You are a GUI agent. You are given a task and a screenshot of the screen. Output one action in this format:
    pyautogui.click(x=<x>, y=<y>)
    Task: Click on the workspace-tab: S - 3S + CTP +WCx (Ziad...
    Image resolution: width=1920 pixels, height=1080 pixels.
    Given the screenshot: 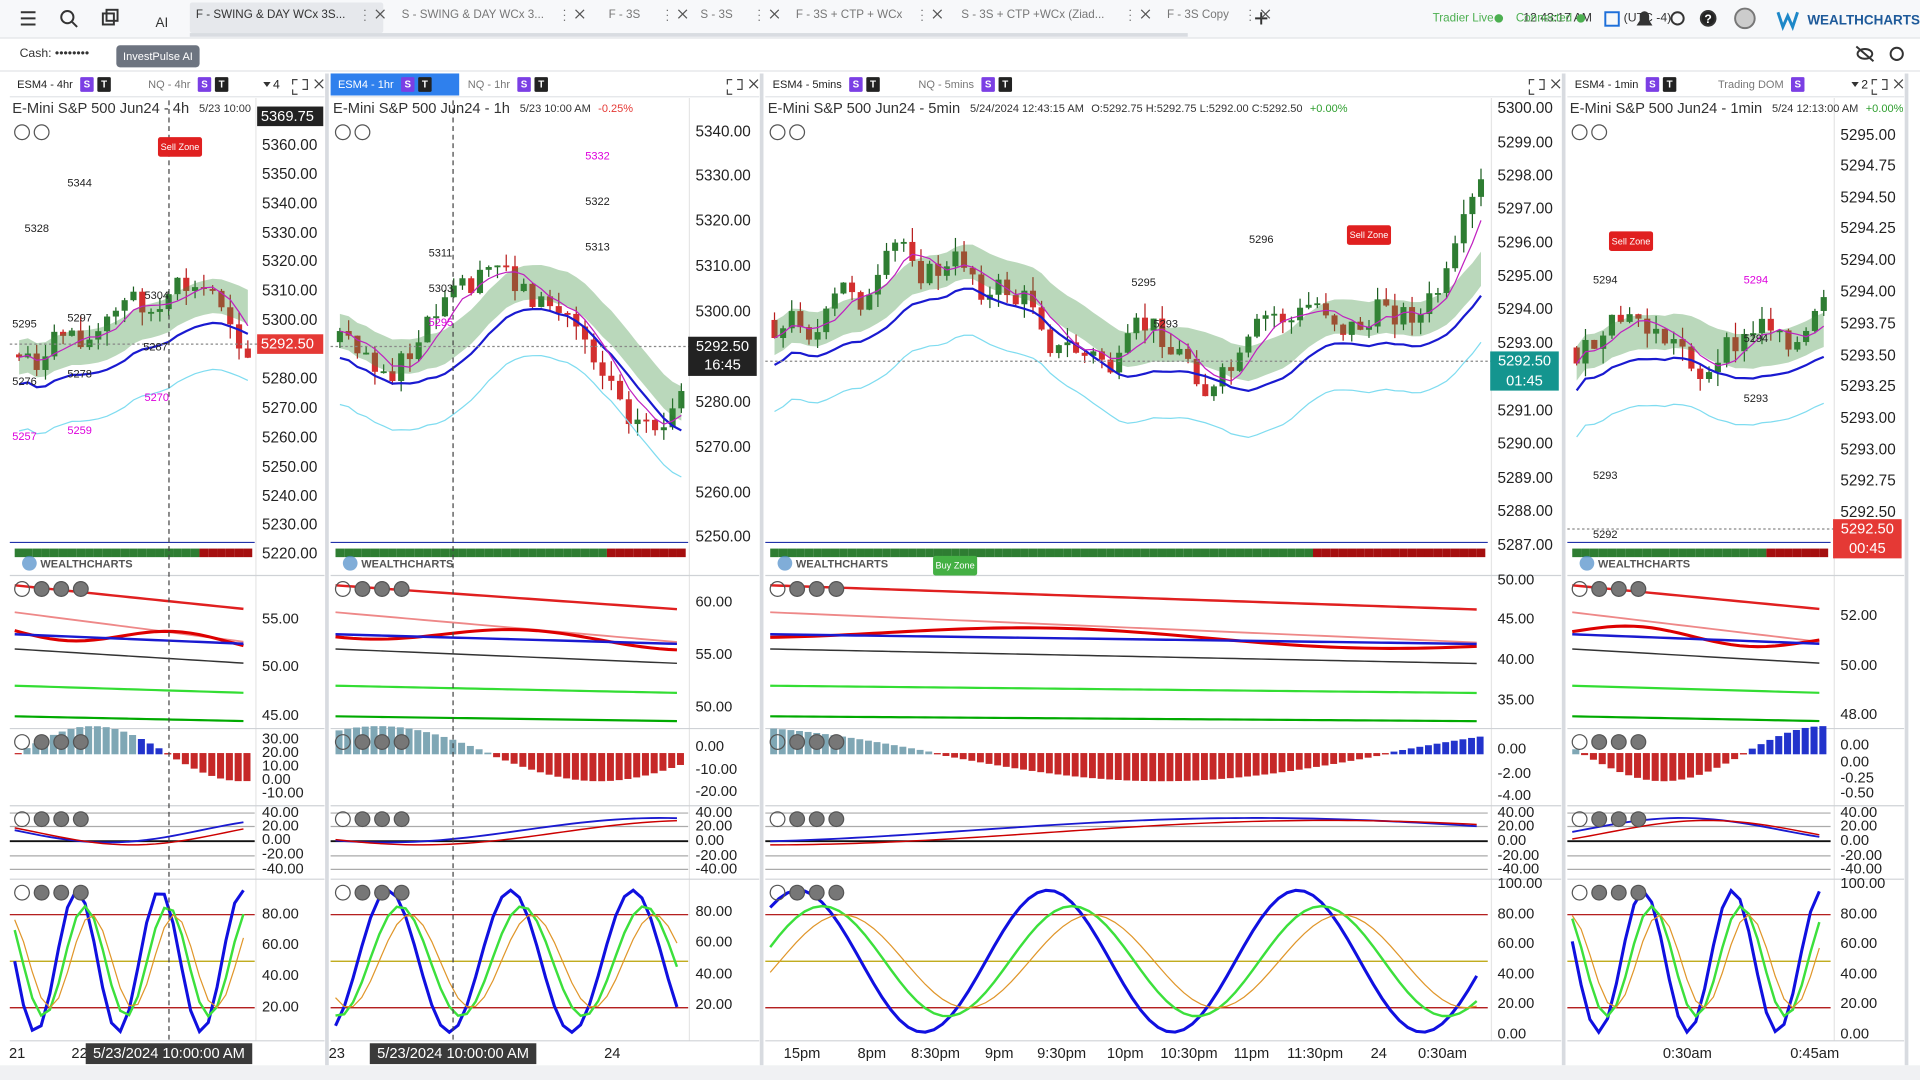 What is the action you would take?
    pyautogui.click(x=1032, y=14)
    